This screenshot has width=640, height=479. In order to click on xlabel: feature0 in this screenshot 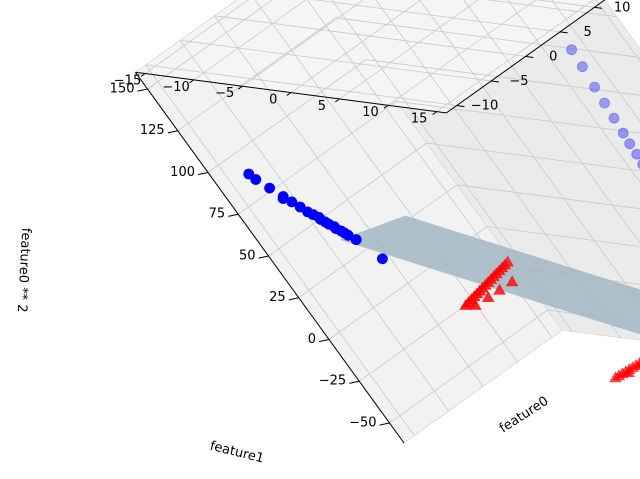, I will do `click(524, 415)`.